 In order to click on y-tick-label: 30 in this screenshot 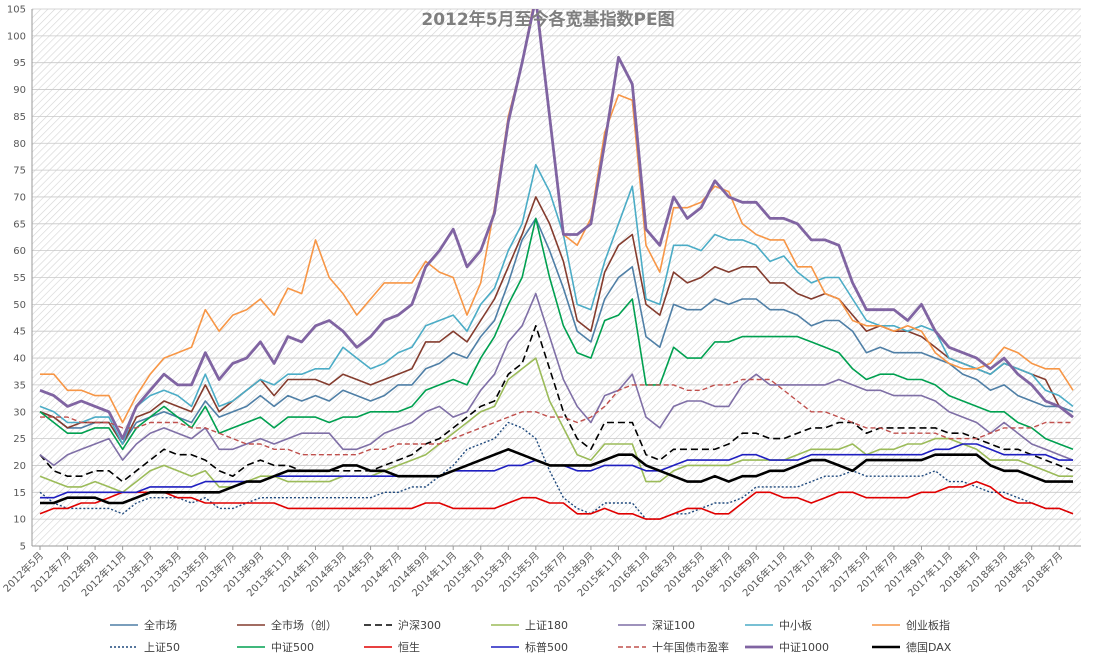, I will do `click(19, 412)`.